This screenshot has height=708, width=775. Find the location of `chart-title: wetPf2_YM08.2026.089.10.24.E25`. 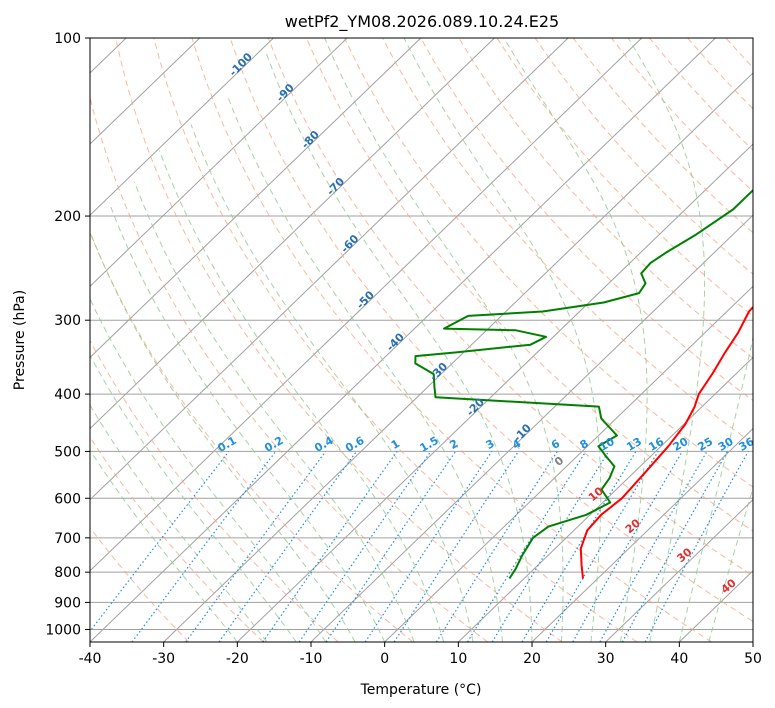

chart-title: wetPf2_YM08.2026.089.10.24.E25 is located at coordinates (422, 22).